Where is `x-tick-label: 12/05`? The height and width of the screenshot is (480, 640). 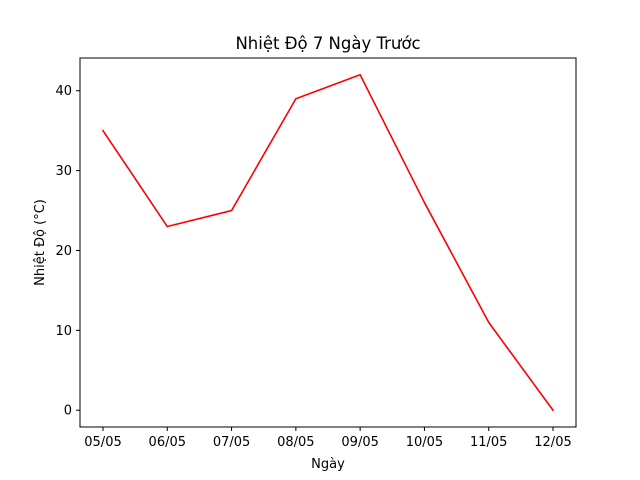
x-tick-label: 12/05 is located at coordinates (552, 442).